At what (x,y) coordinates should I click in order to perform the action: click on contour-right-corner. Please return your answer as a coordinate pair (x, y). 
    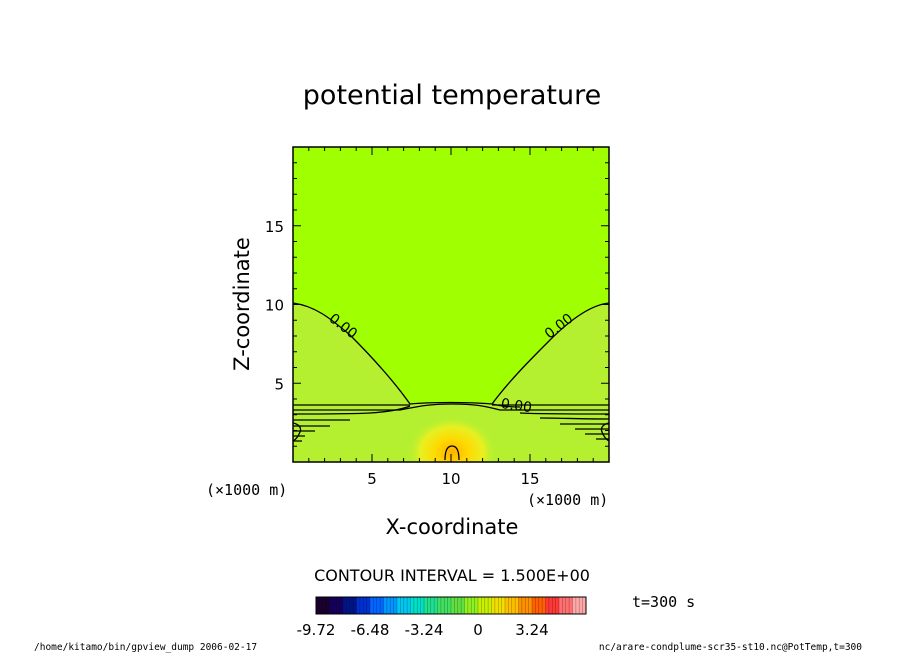
    Looking at the image, I should click on (604, 432).